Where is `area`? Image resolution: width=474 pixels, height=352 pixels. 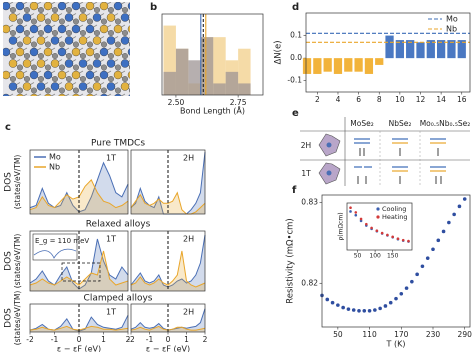
area is located at coordinates (79, 271).